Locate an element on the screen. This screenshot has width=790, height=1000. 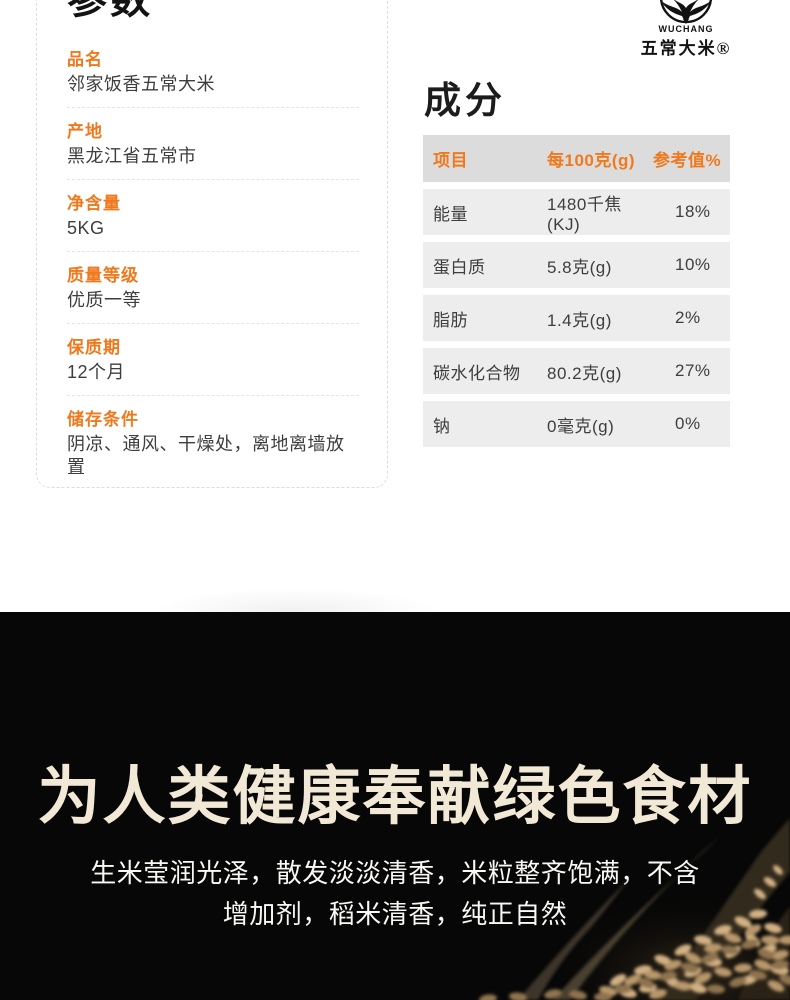
param-label: 品名 is located at coordinates (85, 59).